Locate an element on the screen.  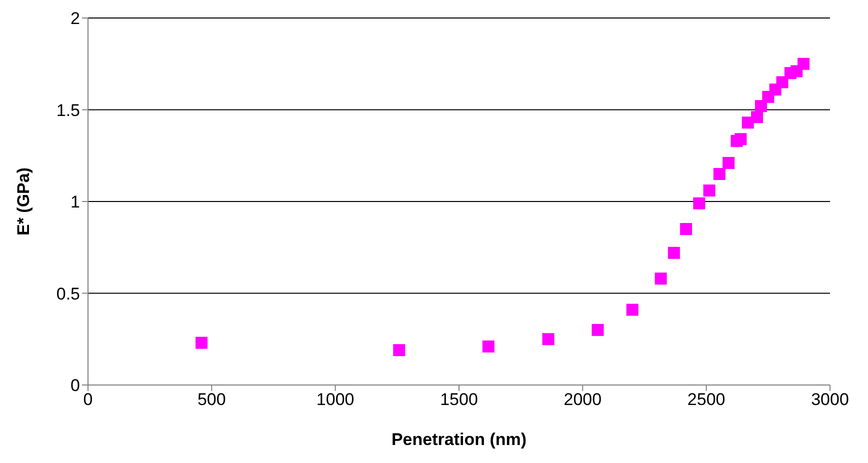
y-tick-label: 1 is located at coordinates (75, 202).